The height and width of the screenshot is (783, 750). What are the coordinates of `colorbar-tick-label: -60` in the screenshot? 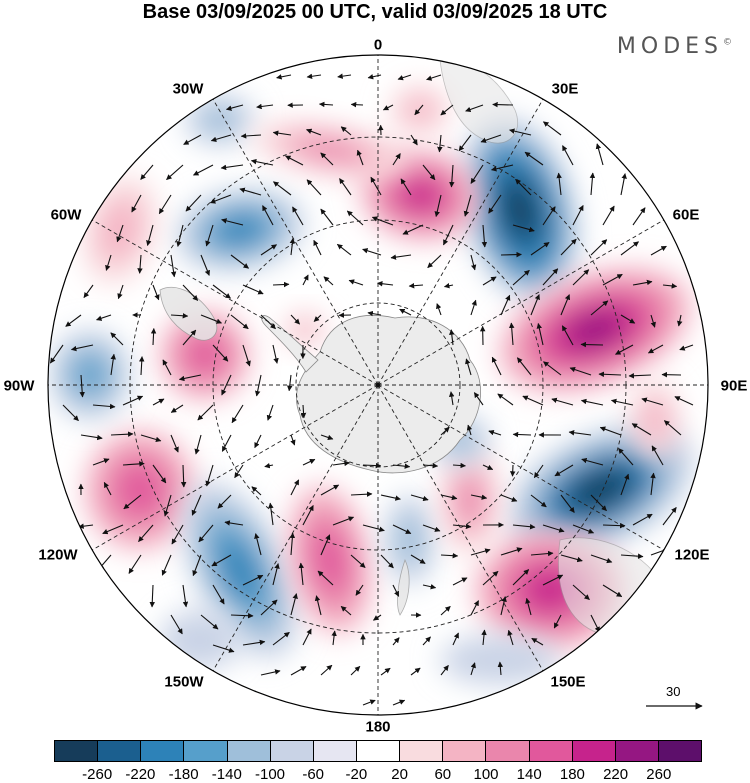 It's located at (313, 774).